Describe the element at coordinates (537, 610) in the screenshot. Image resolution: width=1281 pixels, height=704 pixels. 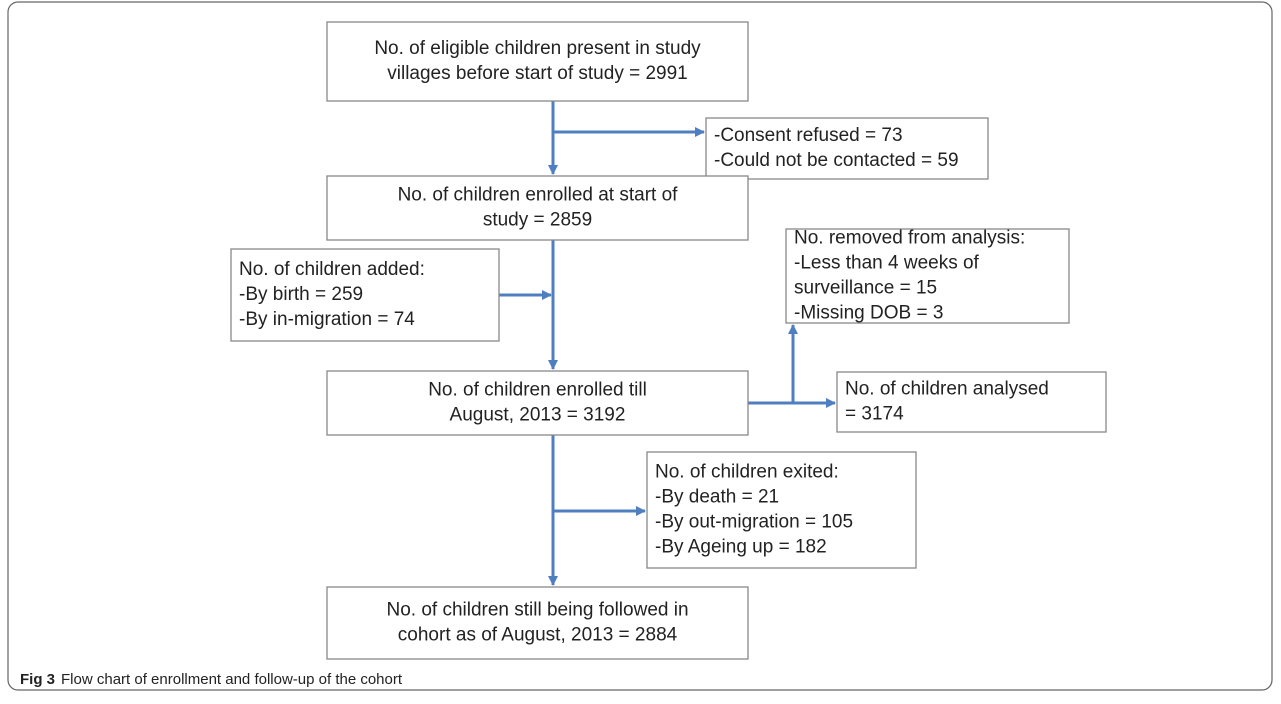
I see `box-text: No. of children still being followed in` at that location.